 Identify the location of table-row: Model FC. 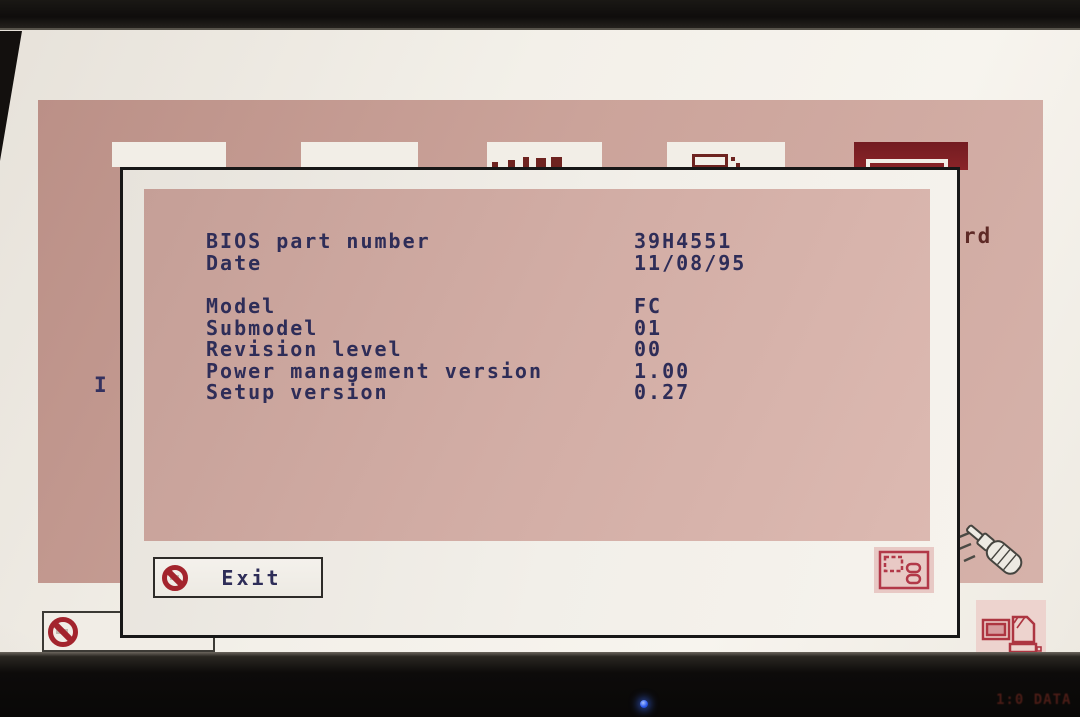
(476, 306).